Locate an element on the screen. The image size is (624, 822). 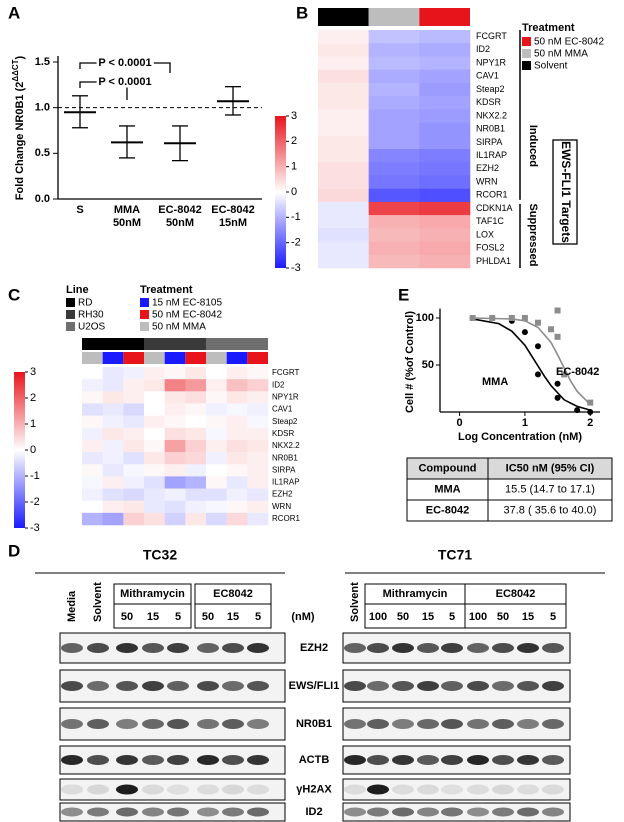
protein-label: NR0B1 is located at coordinates (314, 724).